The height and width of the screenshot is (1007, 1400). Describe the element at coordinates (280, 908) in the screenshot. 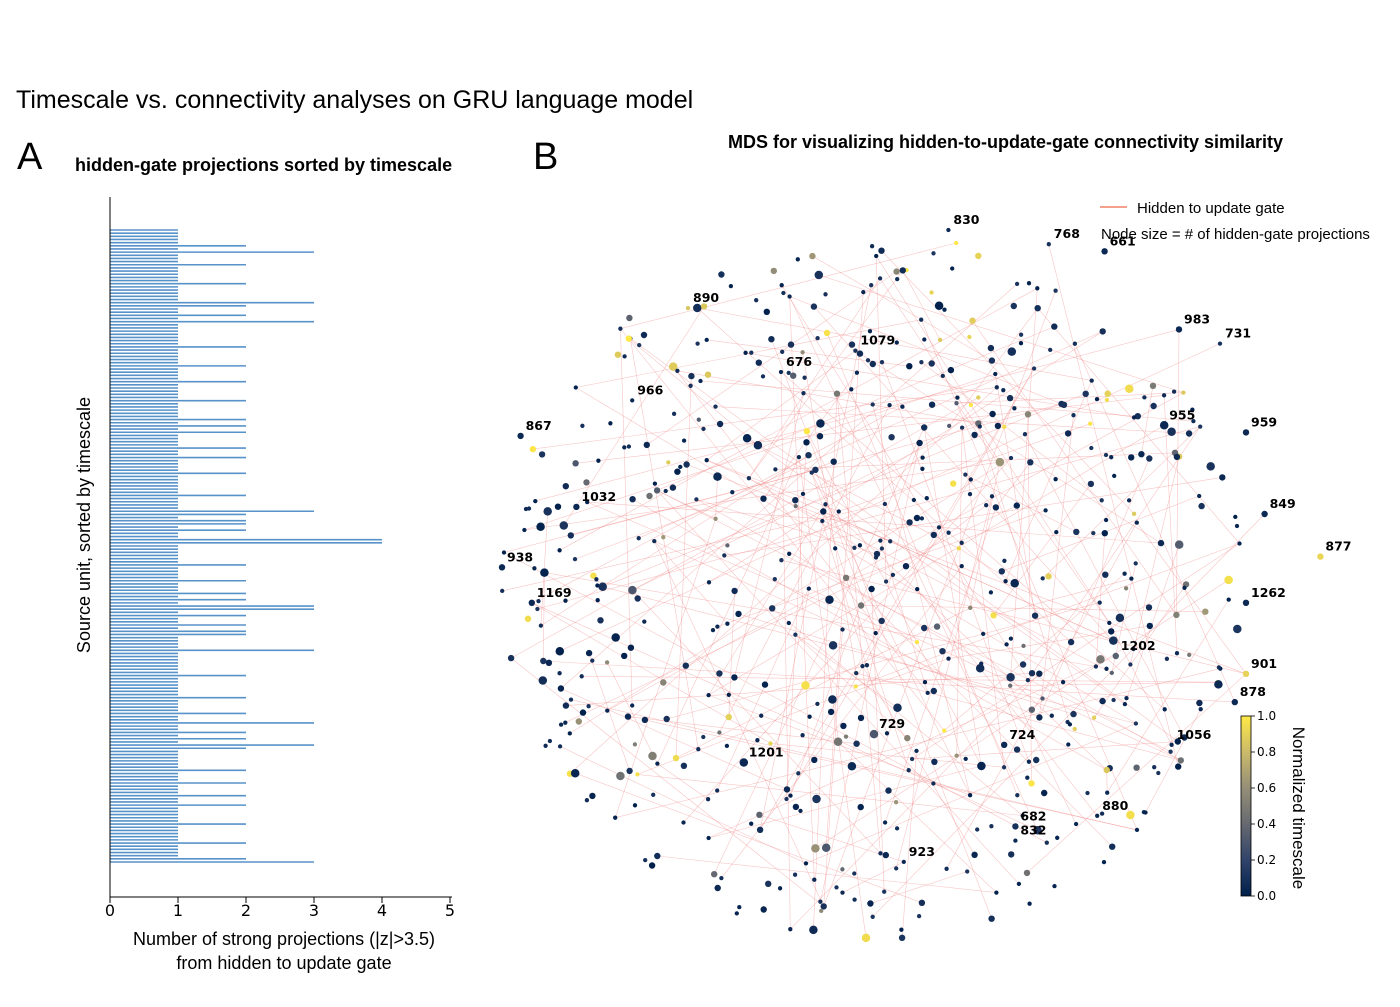

I see `x-axis-ticks: 0 1 2 3 4 5` at that location.